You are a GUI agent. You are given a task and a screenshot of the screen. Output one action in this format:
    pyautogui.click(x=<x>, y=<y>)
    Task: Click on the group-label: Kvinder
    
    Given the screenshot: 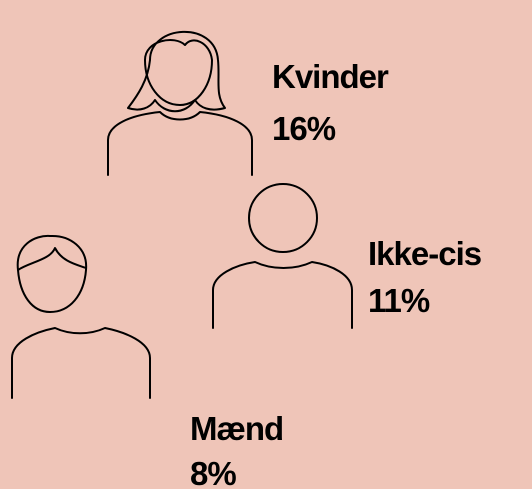 What is the action you would take?
    pyautogui.click(x=330, y=76)
    